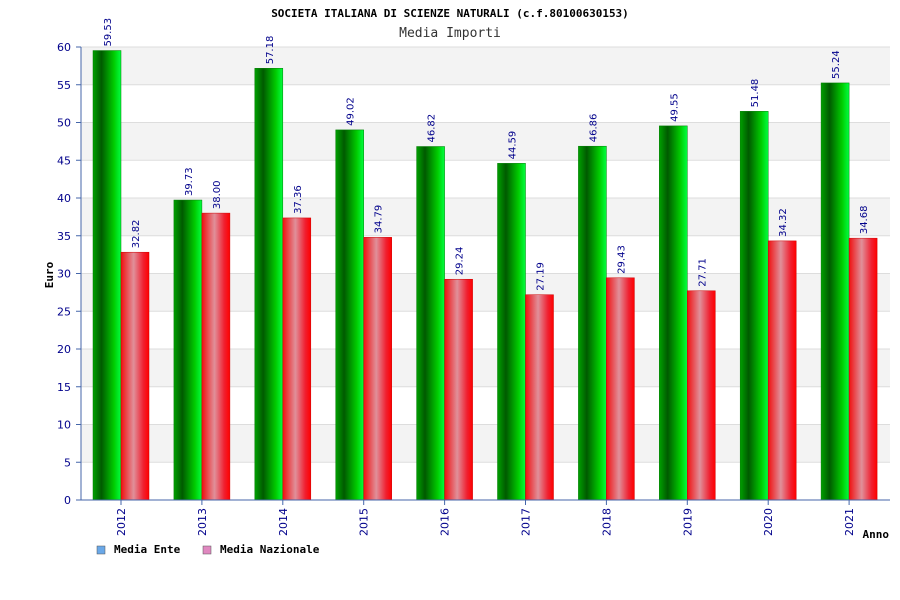  Describe the element at coordinates (217, 194) in the screenshot. I see `data-label: 38.00` at that location.